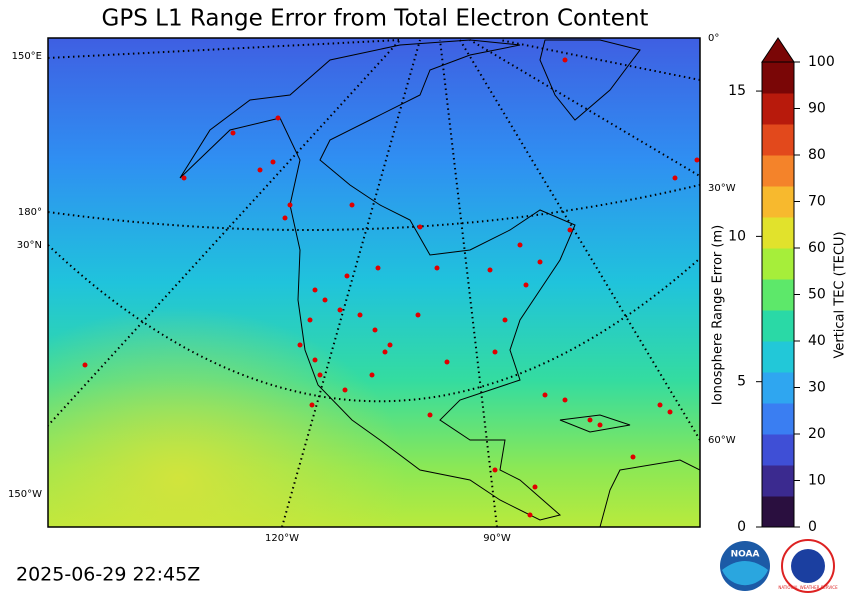 The width and height of the screenshot is (855, 603). I want to click on graticule-label: 120°W, so click(282, 538).